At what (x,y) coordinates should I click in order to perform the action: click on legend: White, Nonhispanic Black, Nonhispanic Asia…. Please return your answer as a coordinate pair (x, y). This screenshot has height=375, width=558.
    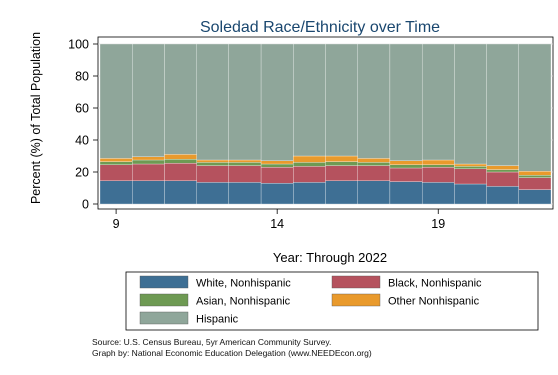
    Looking at the image, I should click on (310, 300).